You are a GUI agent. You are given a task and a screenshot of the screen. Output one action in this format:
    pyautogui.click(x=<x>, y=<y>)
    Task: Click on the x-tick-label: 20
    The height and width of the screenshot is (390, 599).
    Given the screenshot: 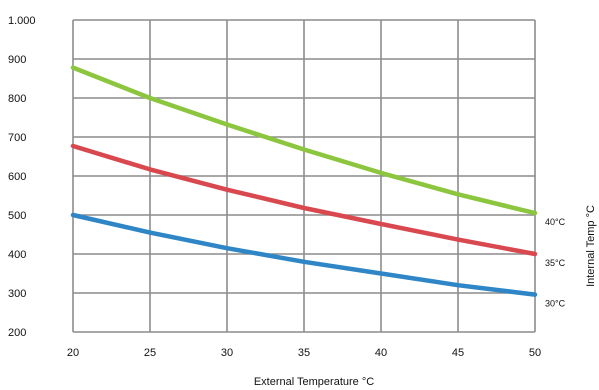 What is the action you would take?
    pyautogui.click(x=73, y=353)
    